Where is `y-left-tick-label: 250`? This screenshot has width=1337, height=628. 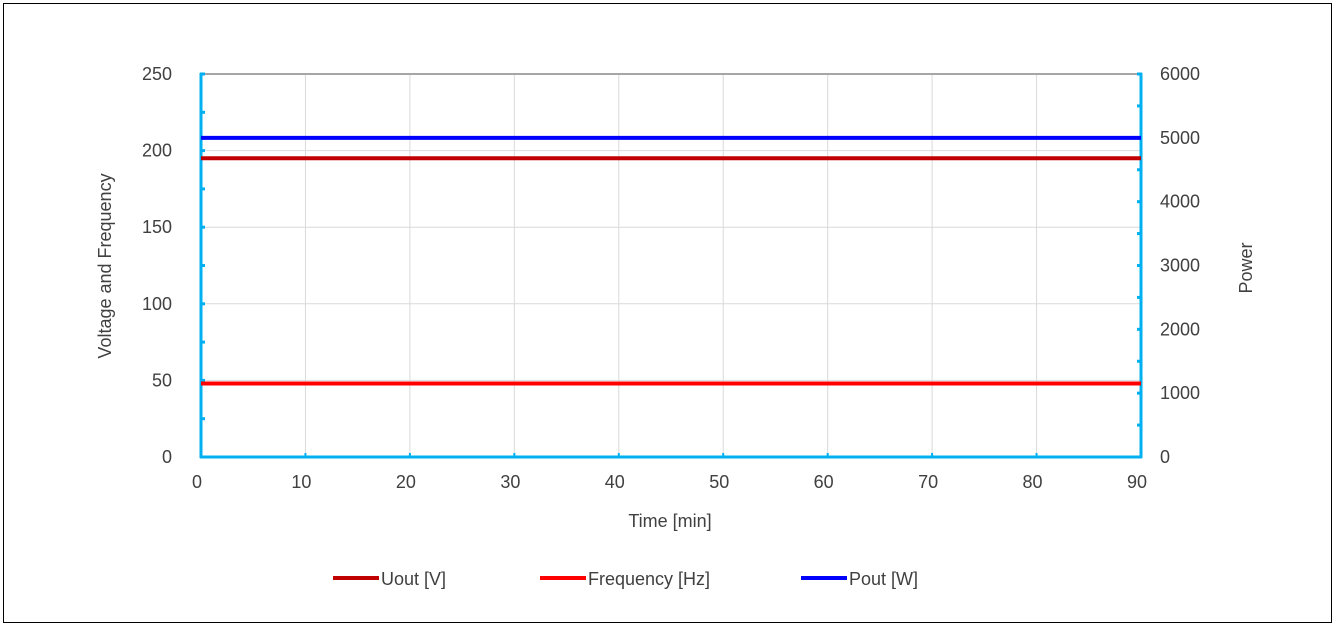
y-left-tick-label: 250 is located at coordinates (157, 74).